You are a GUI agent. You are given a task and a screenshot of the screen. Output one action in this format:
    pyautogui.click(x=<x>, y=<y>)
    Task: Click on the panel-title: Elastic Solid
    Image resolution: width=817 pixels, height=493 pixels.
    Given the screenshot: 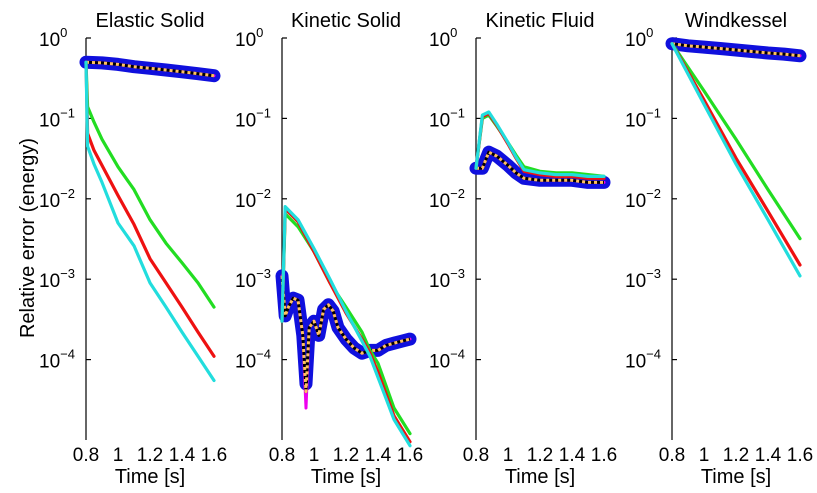 What is the action you would take?
    pyautogui.click(x=150, y=21)
    